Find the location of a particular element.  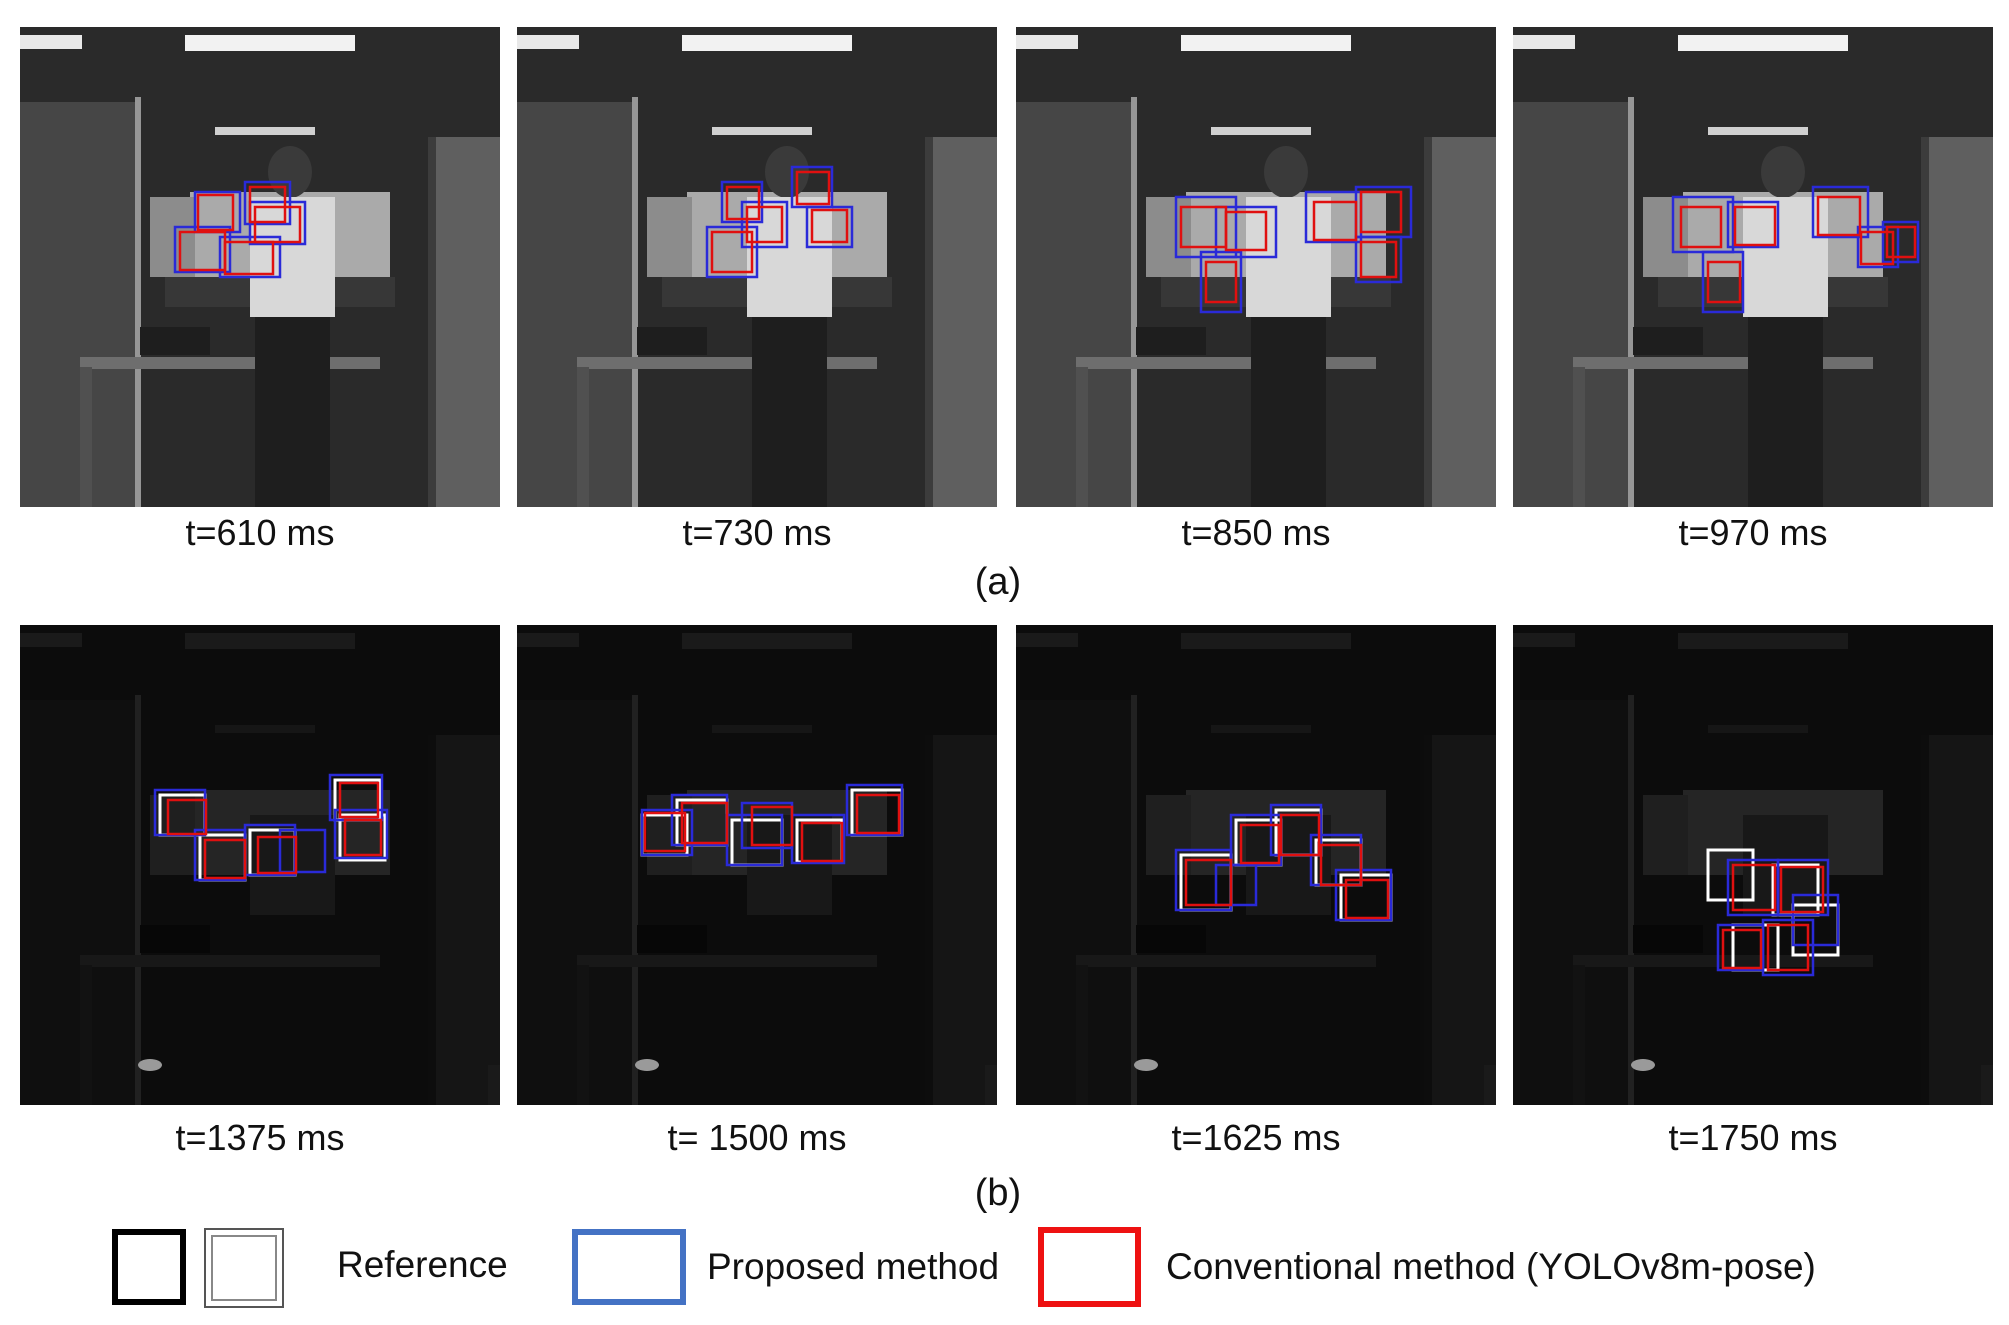

caption-a-3: t=850 ms is located at coordinates (1256, 532).